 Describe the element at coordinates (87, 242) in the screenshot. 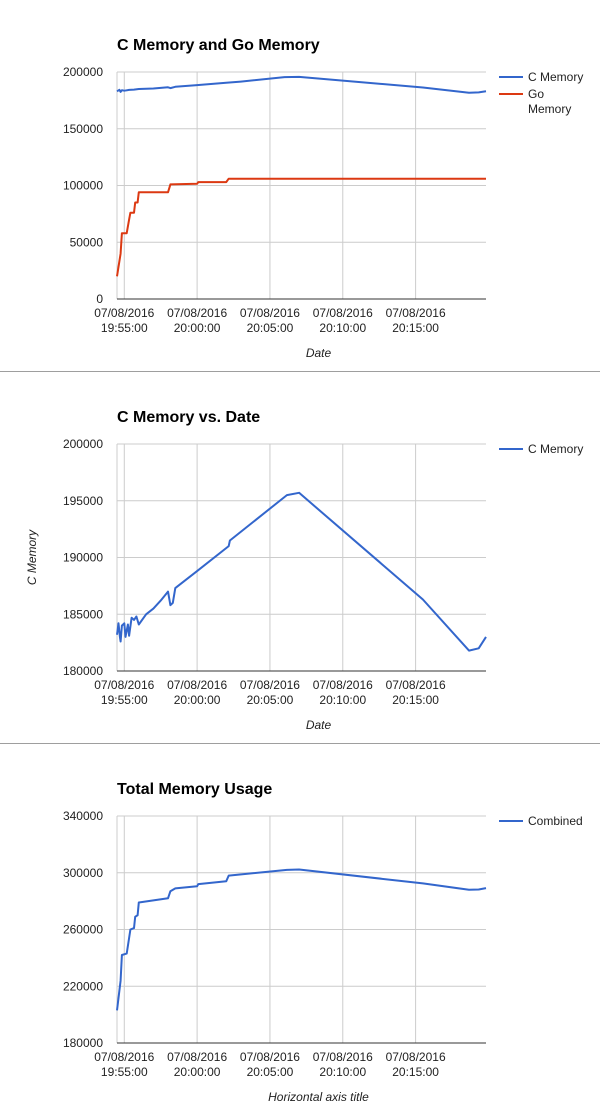

I see `y-tick-label: 50000` at that location.